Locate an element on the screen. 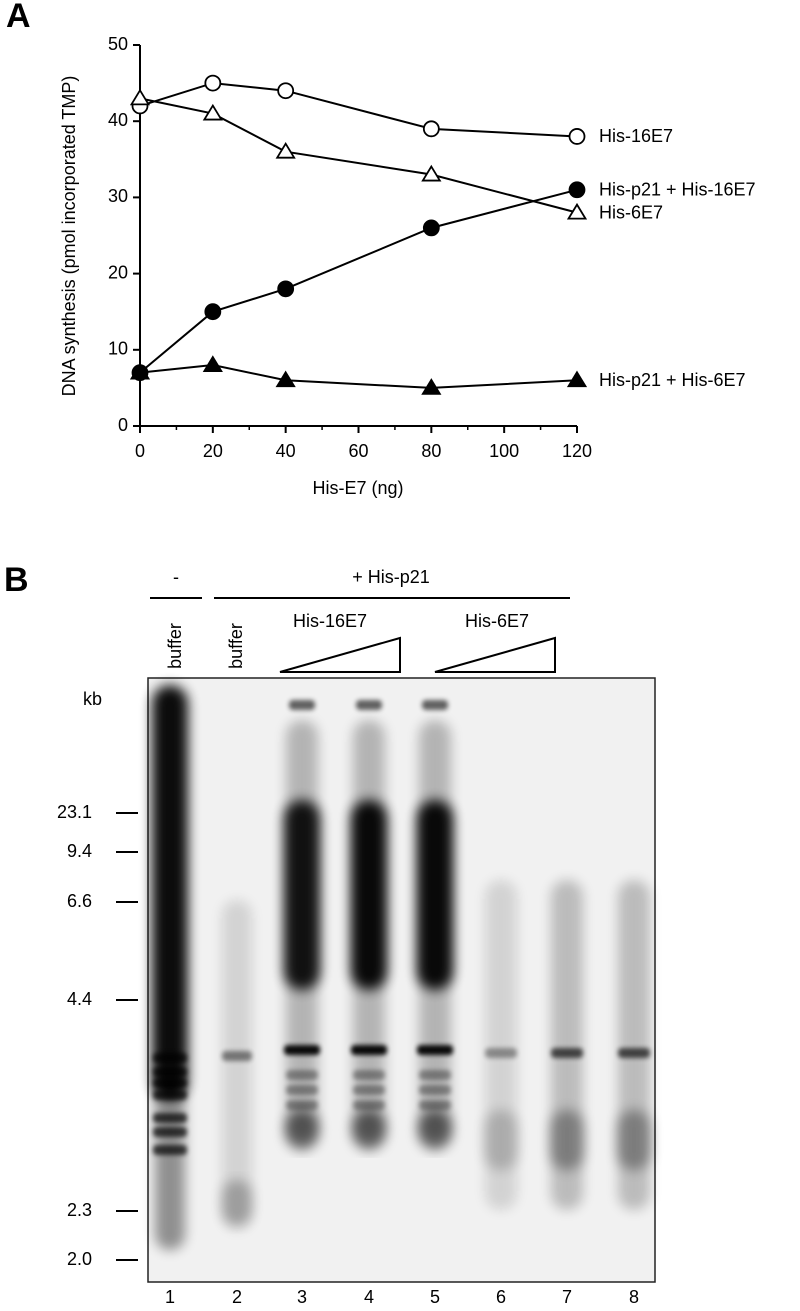 Image resolution: width=800 pixels, height=1311 pixels. size-marker-label: 23.1 is located at coordinates (74, 812).